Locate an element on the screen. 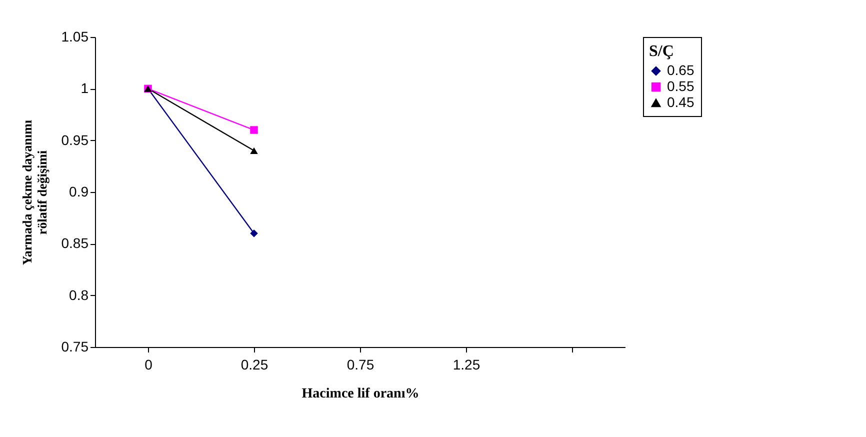 Image resolution: width=866 pixels, height=437 pixels. x-axis-title: Hacimce lif oranı% is located at coordinates (361, 394).